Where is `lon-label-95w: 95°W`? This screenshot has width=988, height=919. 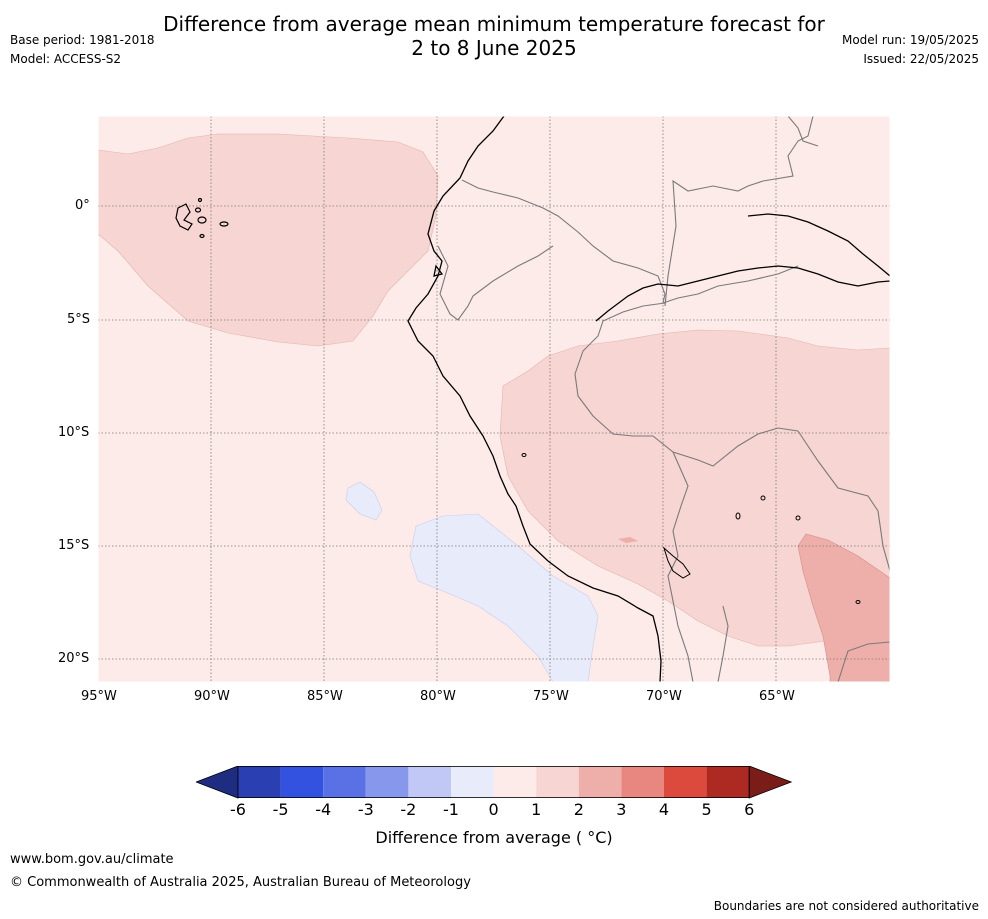 lon-label-95w: 95°W is located at coordinates (99, 696).